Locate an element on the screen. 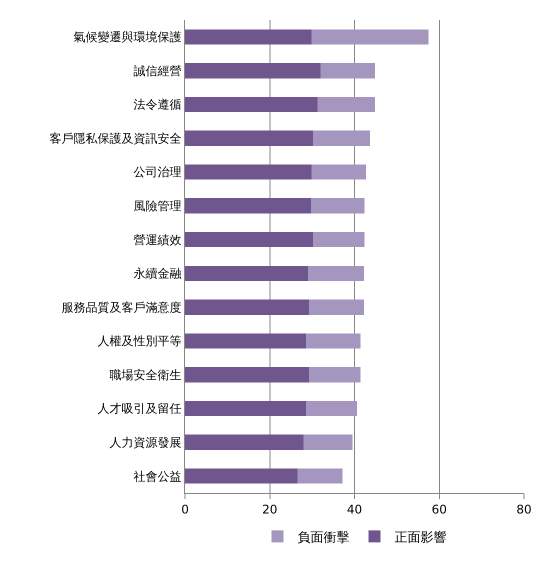 This screenshot has width=546, height=563. legend-label: 負面衝擊 is located at coordinates (324, 538).